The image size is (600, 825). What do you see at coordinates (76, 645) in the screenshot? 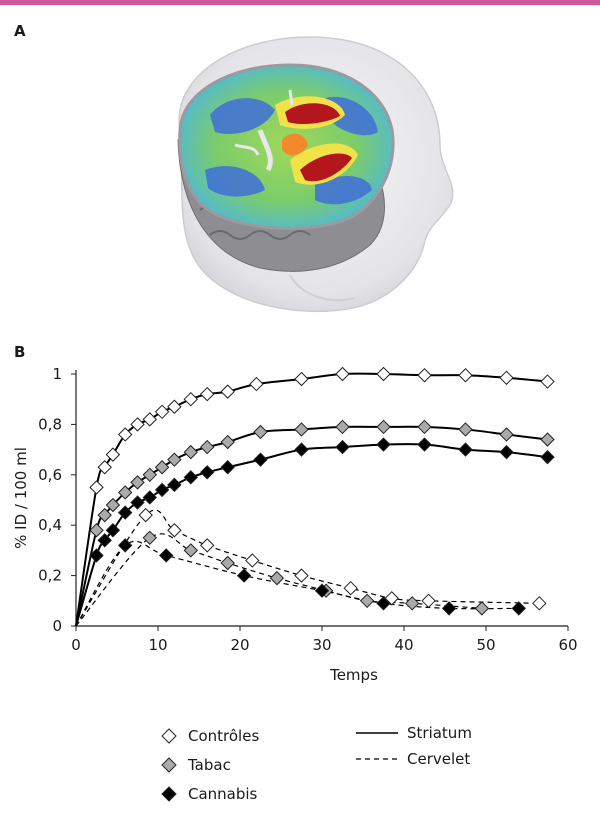
I see `x-tick-label: 0` at bounding box center [76, 645].